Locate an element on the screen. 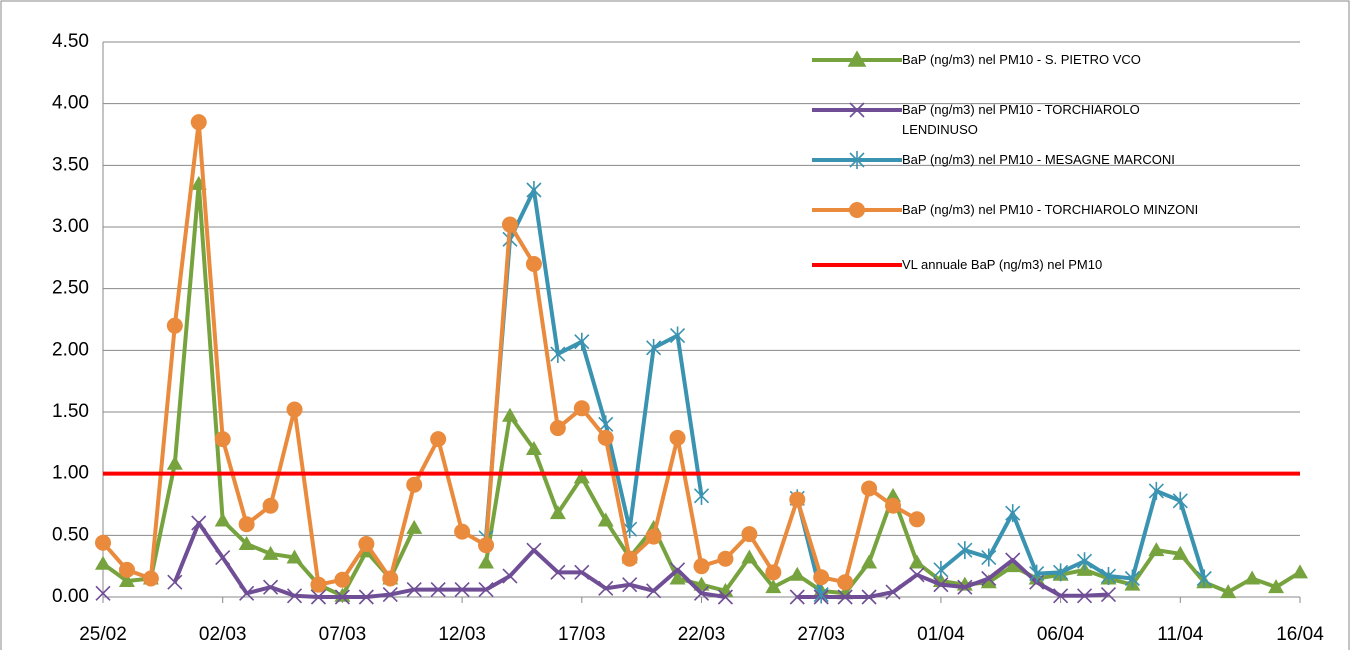 The image size is (1351, 650). y-tick-label: 4.50 is located at coordinates (70, 41).